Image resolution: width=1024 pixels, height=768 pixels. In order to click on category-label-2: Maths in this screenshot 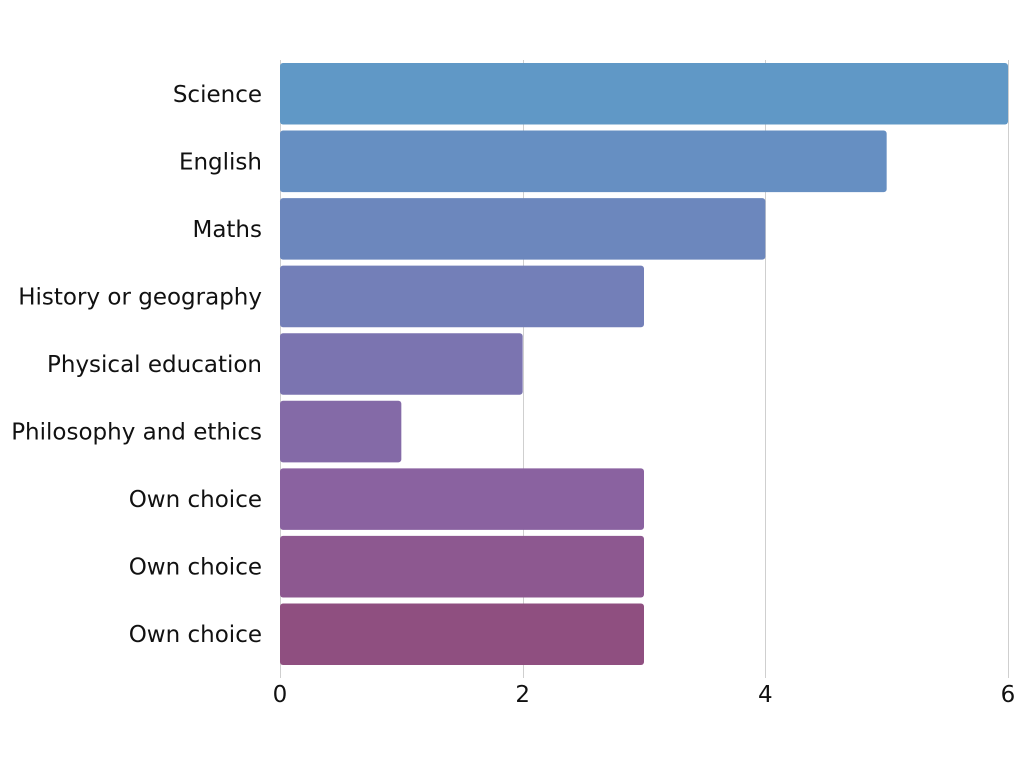, I will do `click(227, 230)`.